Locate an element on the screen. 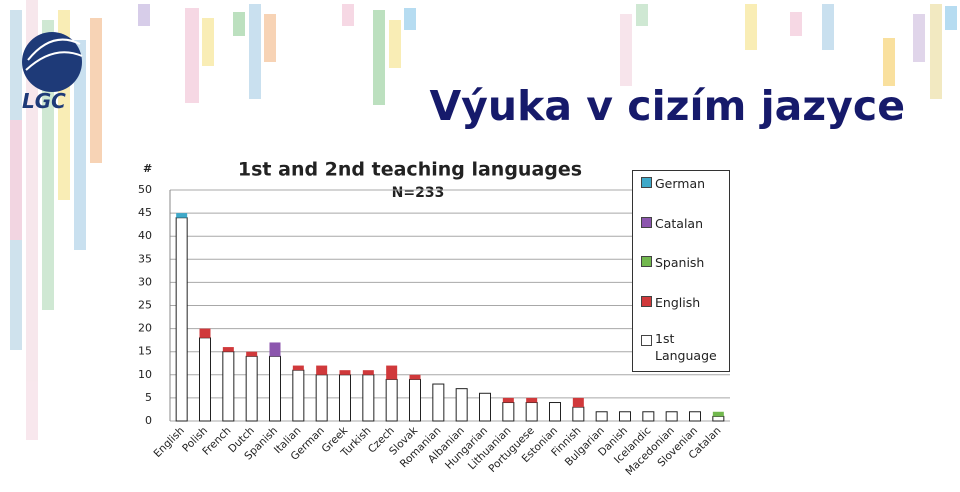  logo-text: LGC is located at coordinates (44, 101).